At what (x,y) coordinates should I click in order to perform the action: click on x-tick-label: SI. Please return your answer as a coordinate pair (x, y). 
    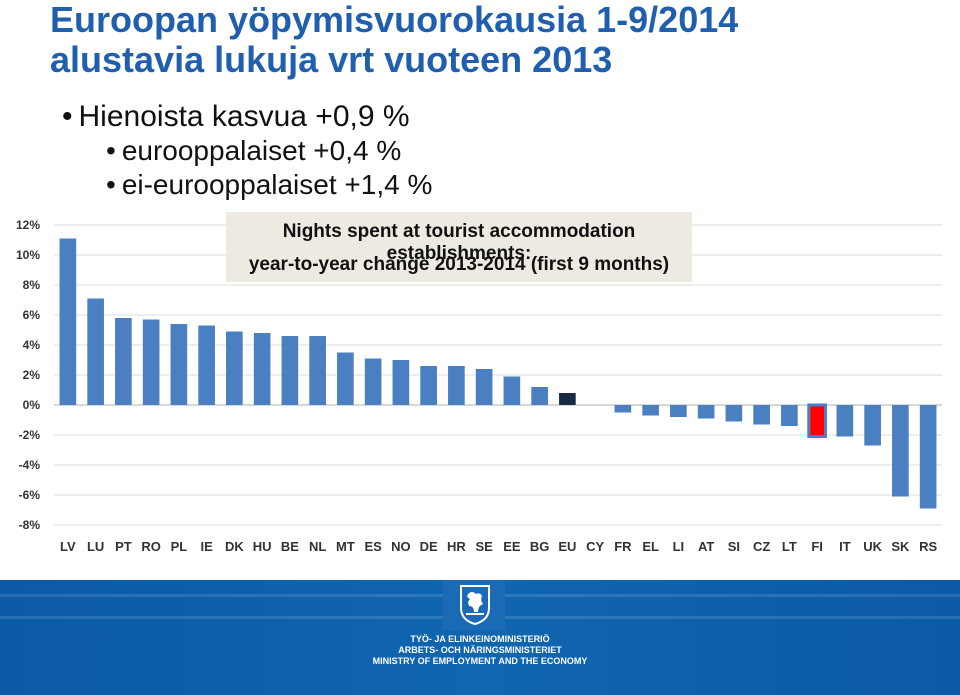
    Looking at the image, I should click on (734, 546).